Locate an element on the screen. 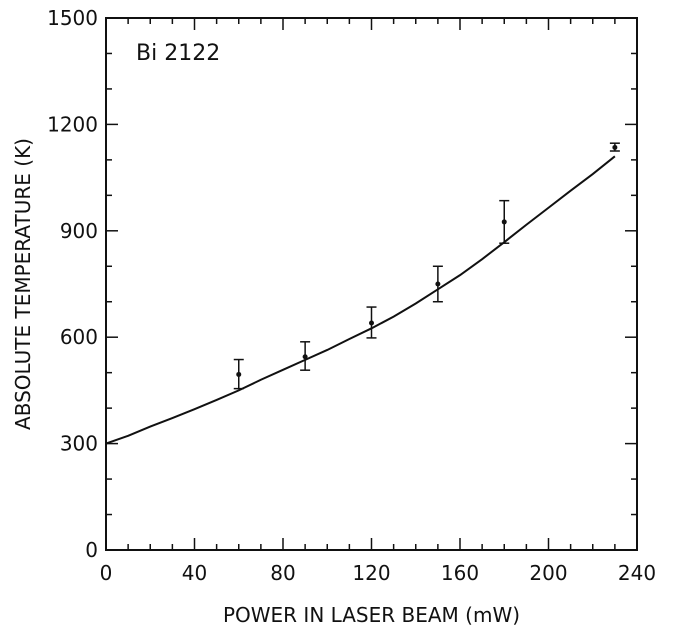  y-tick-label: 600 is located at coordinates (79, 337).